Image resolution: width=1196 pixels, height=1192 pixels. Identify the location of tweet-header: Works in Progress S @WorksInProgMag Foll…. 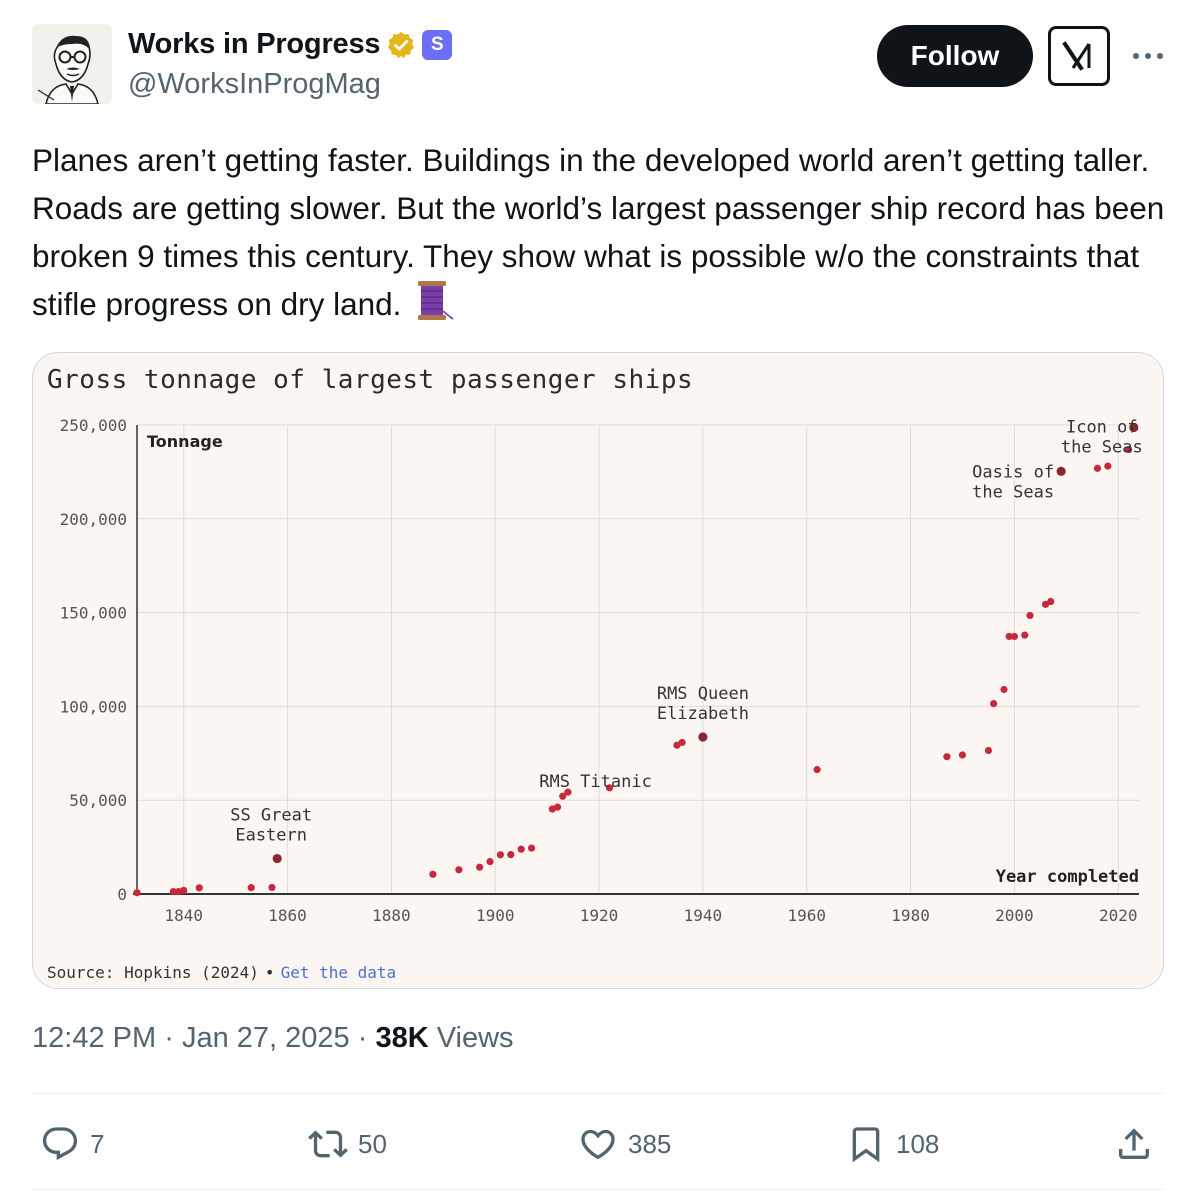
(598, 64).